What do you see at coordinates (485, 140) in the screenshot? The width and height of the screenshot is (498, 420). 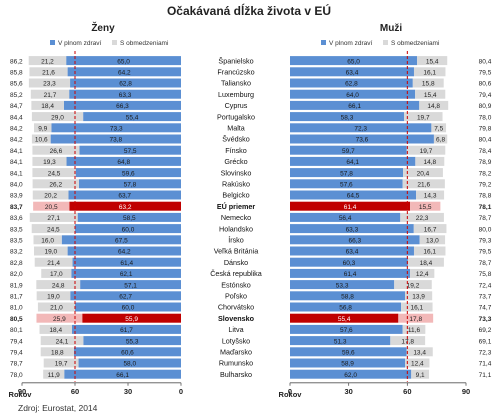 I see `men-total-label: 80,4` at bounding box center [485, 140].